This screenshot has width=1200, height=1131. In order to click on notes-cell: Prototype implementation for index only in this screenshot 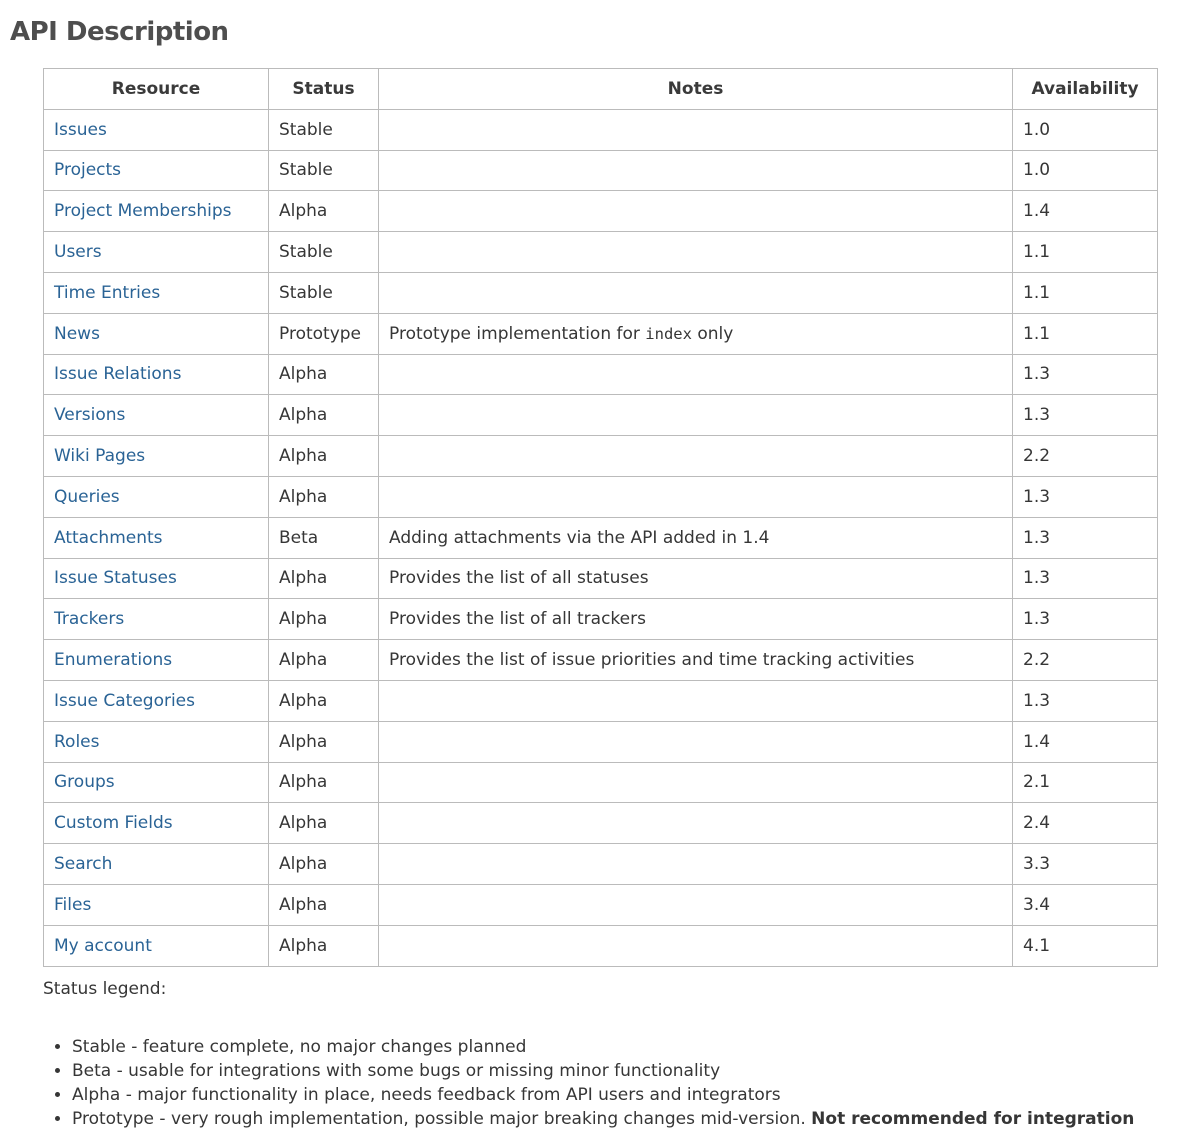, I will do `click(695, 333)`.